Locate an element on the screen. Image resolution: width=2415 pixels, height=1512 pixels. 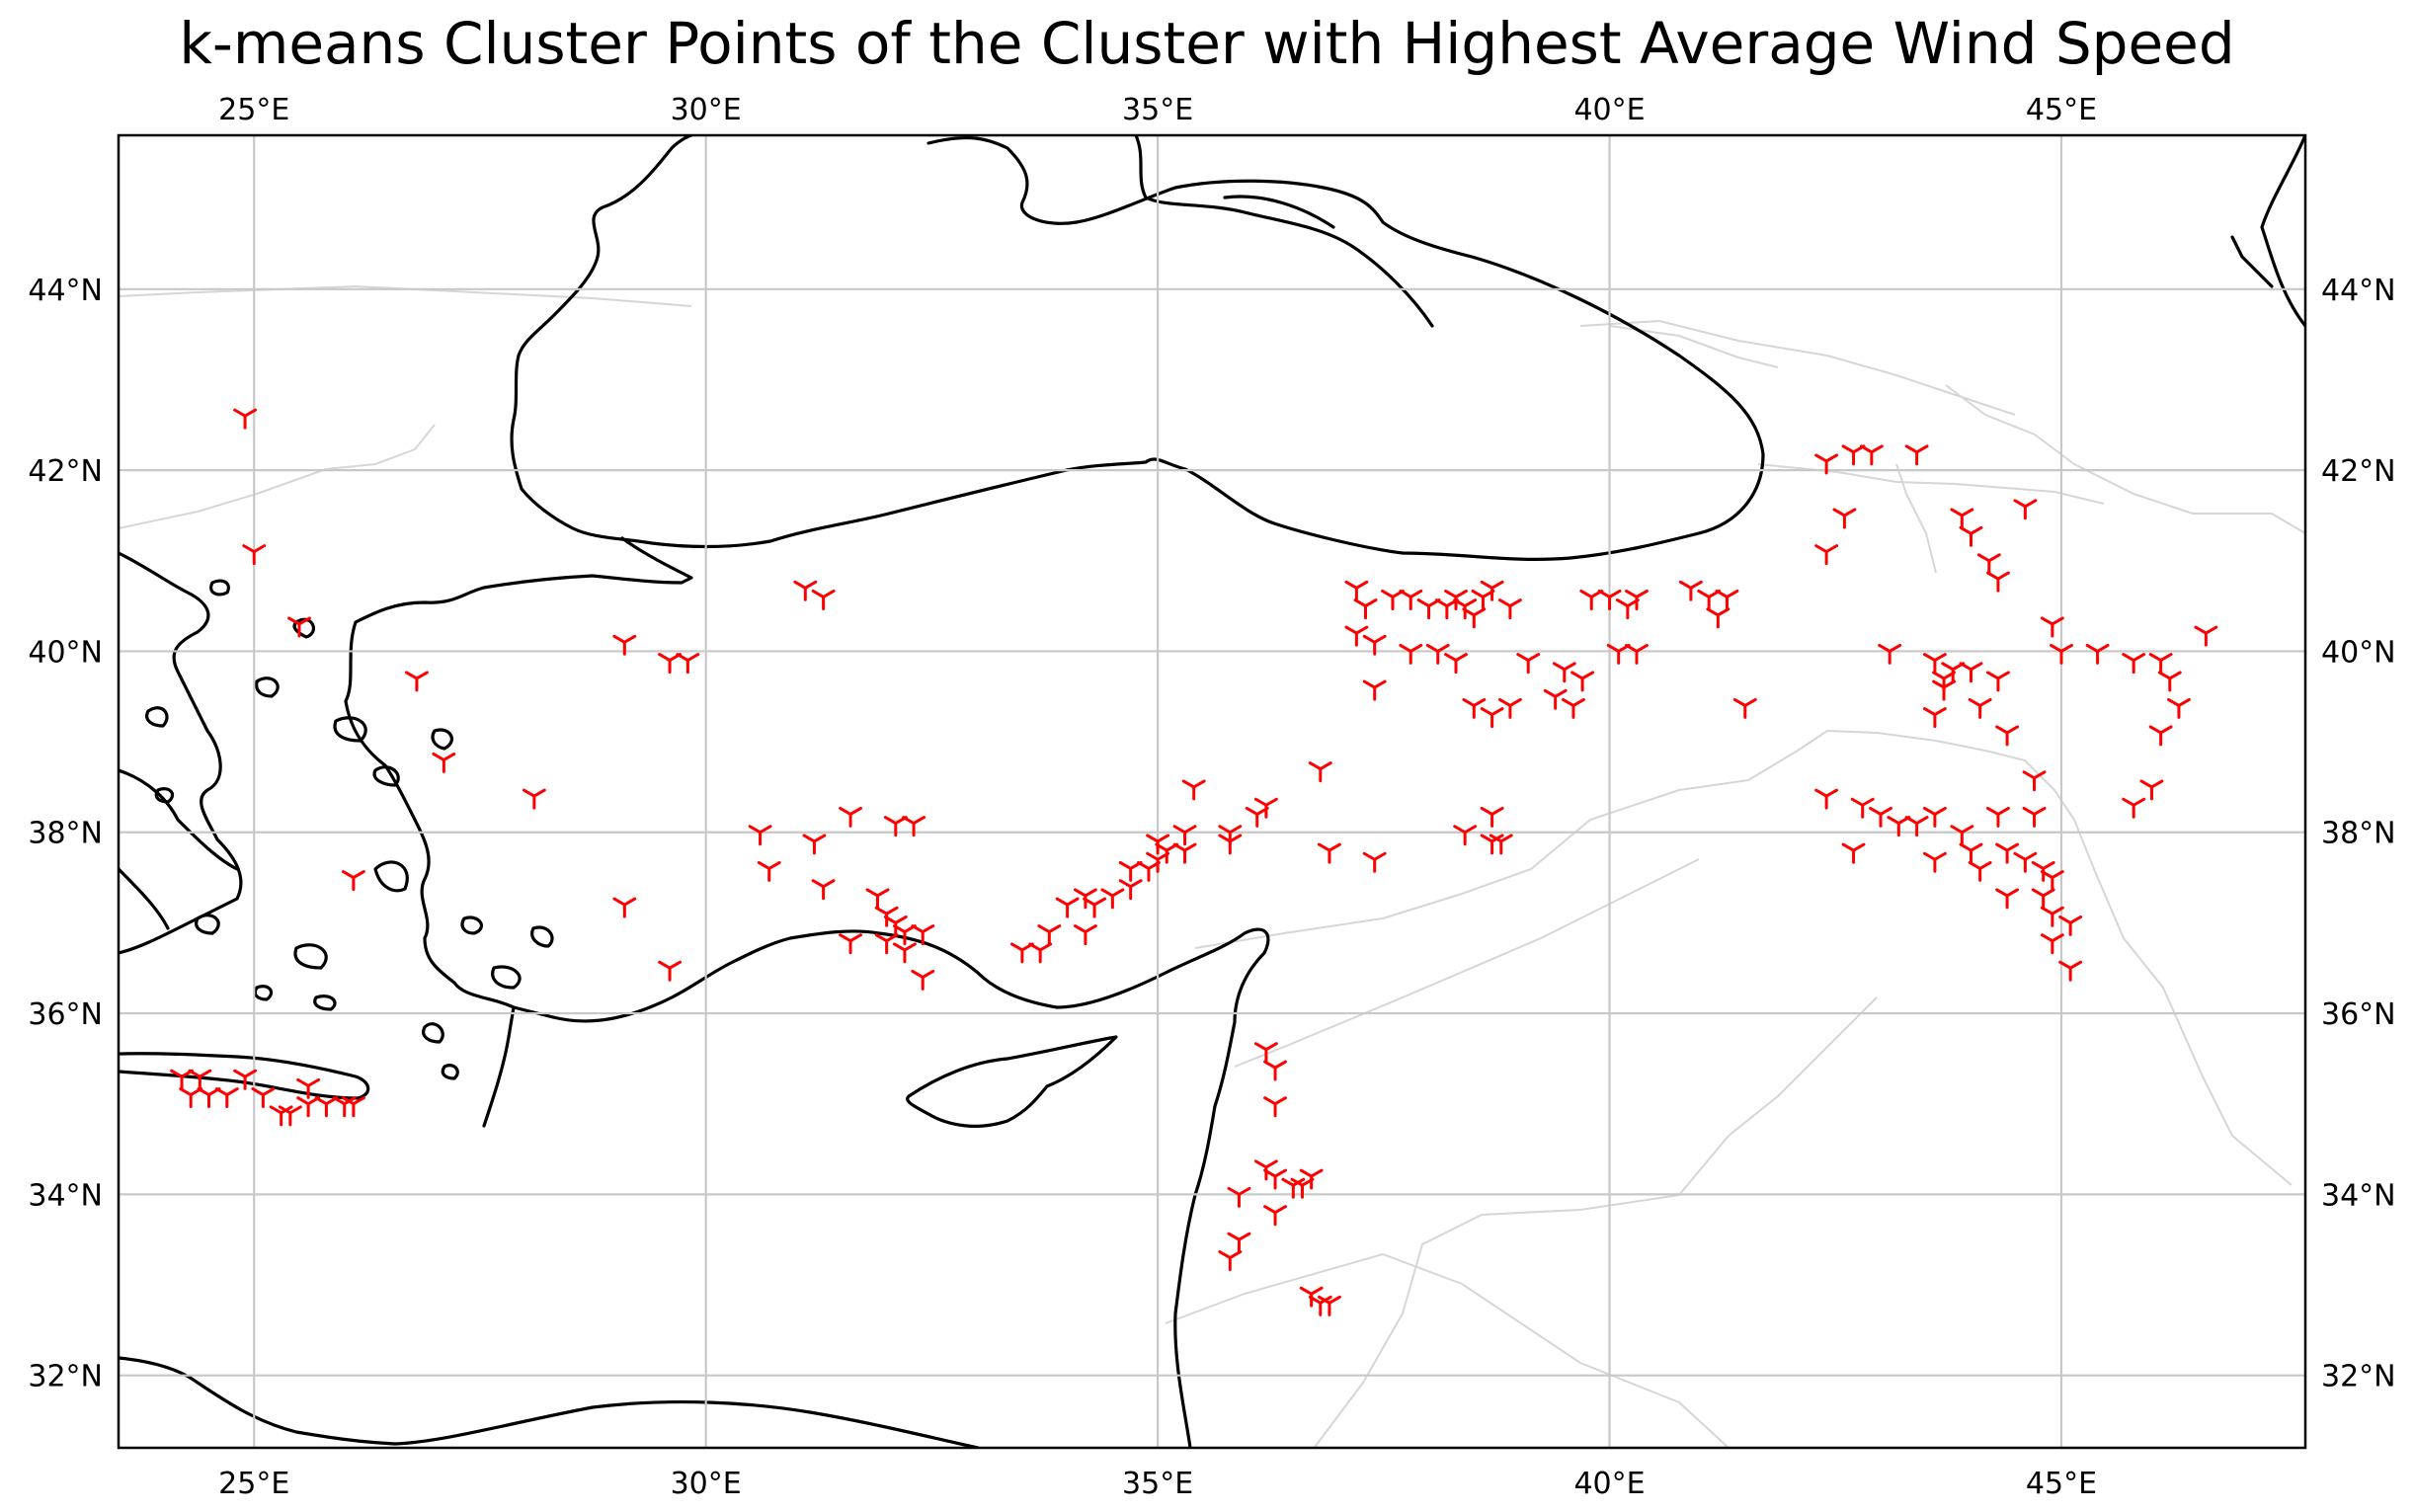
y-tick-label-right: 40°N is located at coordinates (2358, 653).